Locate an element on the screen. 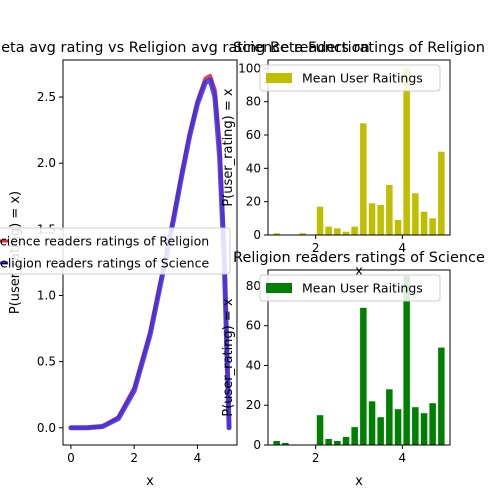  chart-title: Religion readers ratings of Science is located at coordinates (359, 258).